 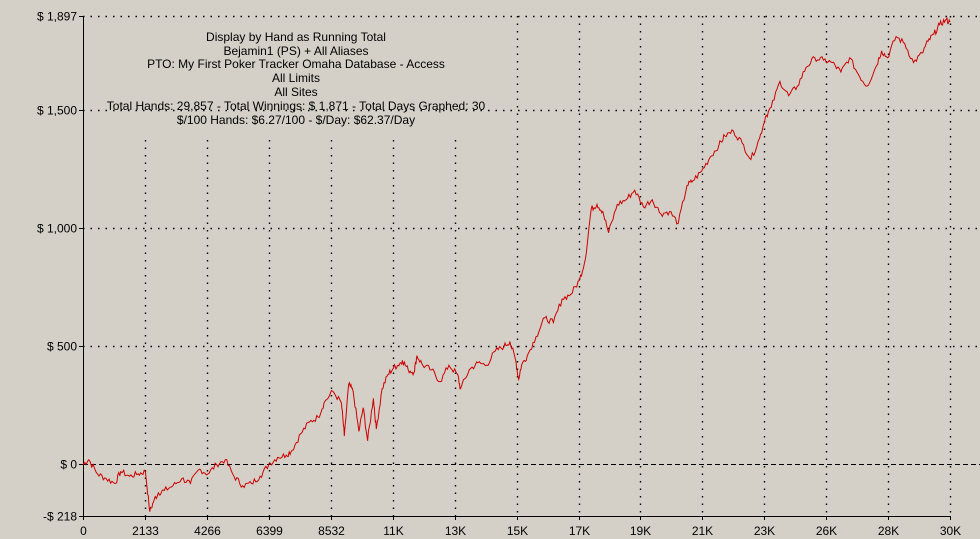 I want to click on x-tick-label: 28K, so click(x=888, y=531).